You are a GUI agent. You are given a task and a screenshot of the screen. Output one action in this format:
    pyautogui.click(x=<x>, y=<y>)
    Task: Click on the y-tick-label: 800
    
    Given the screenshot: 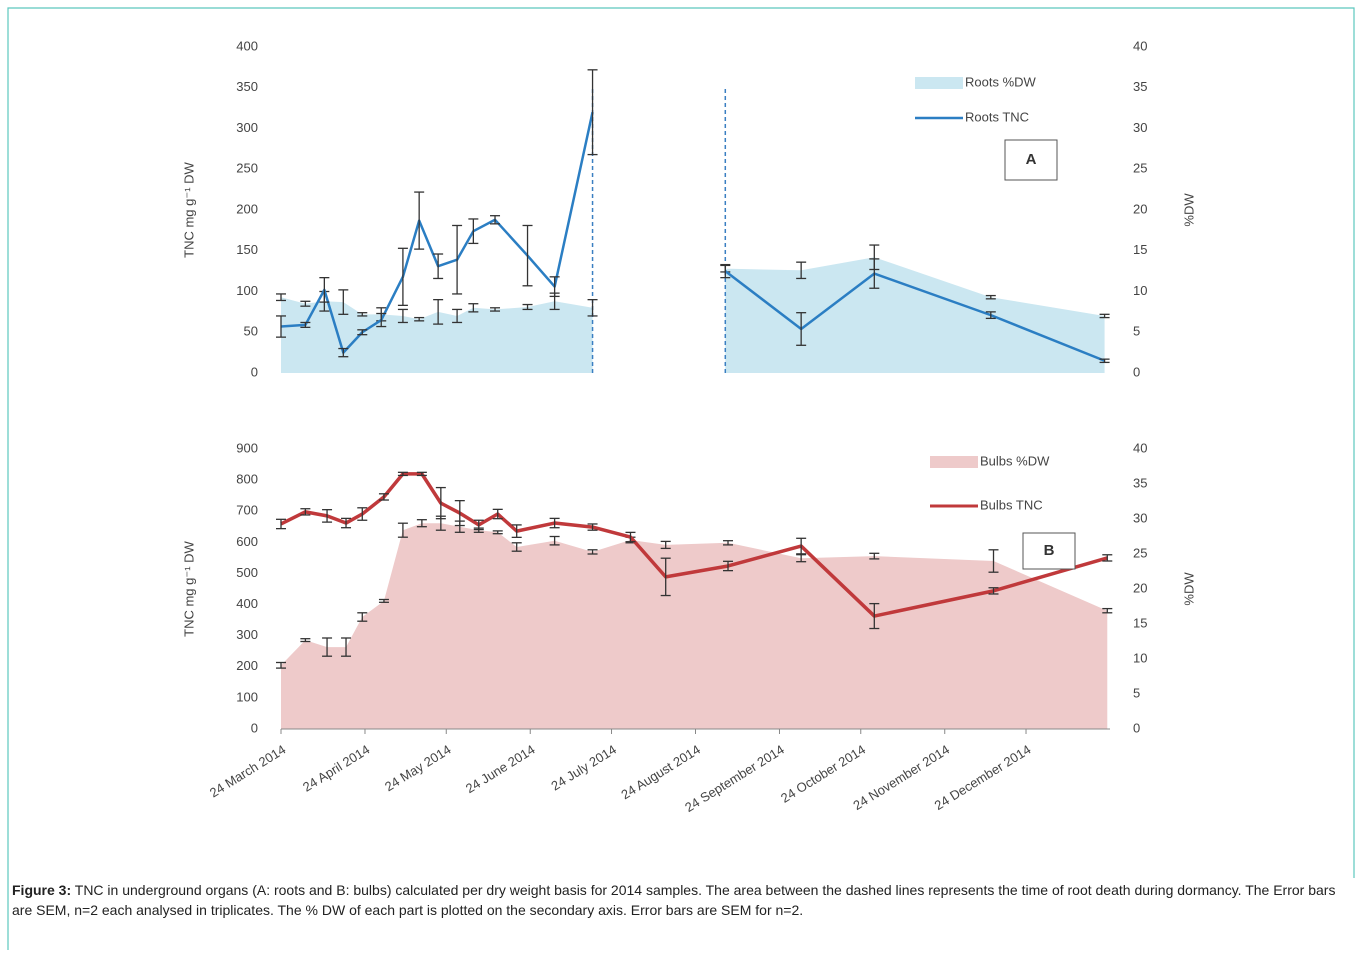 What is the action you would take?
    pyautogui.click(x=247, y=479)
    